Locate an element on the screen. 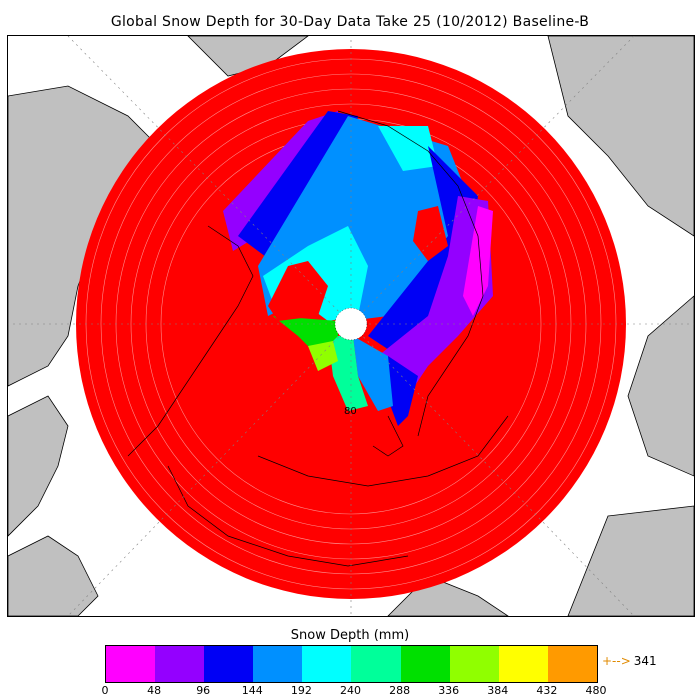 The width and height of the screenshot is (700, 700). colorbar is located at coordinates (351, 664).